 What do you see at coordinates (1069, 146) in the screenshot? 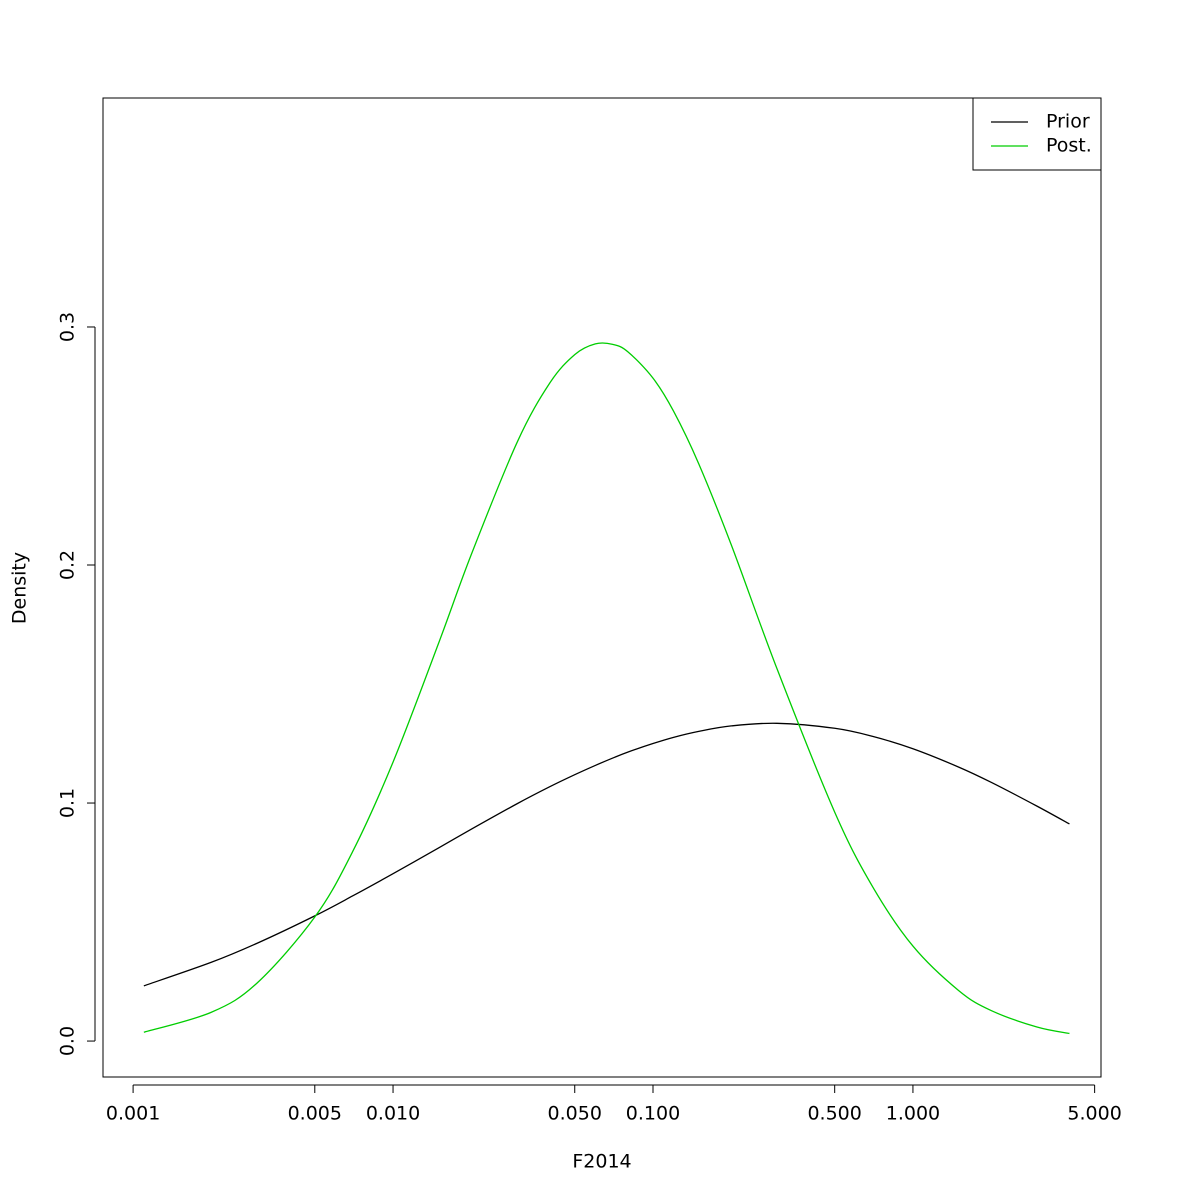
I see `legend-label: Post.` at bounding box center [1069, 146].